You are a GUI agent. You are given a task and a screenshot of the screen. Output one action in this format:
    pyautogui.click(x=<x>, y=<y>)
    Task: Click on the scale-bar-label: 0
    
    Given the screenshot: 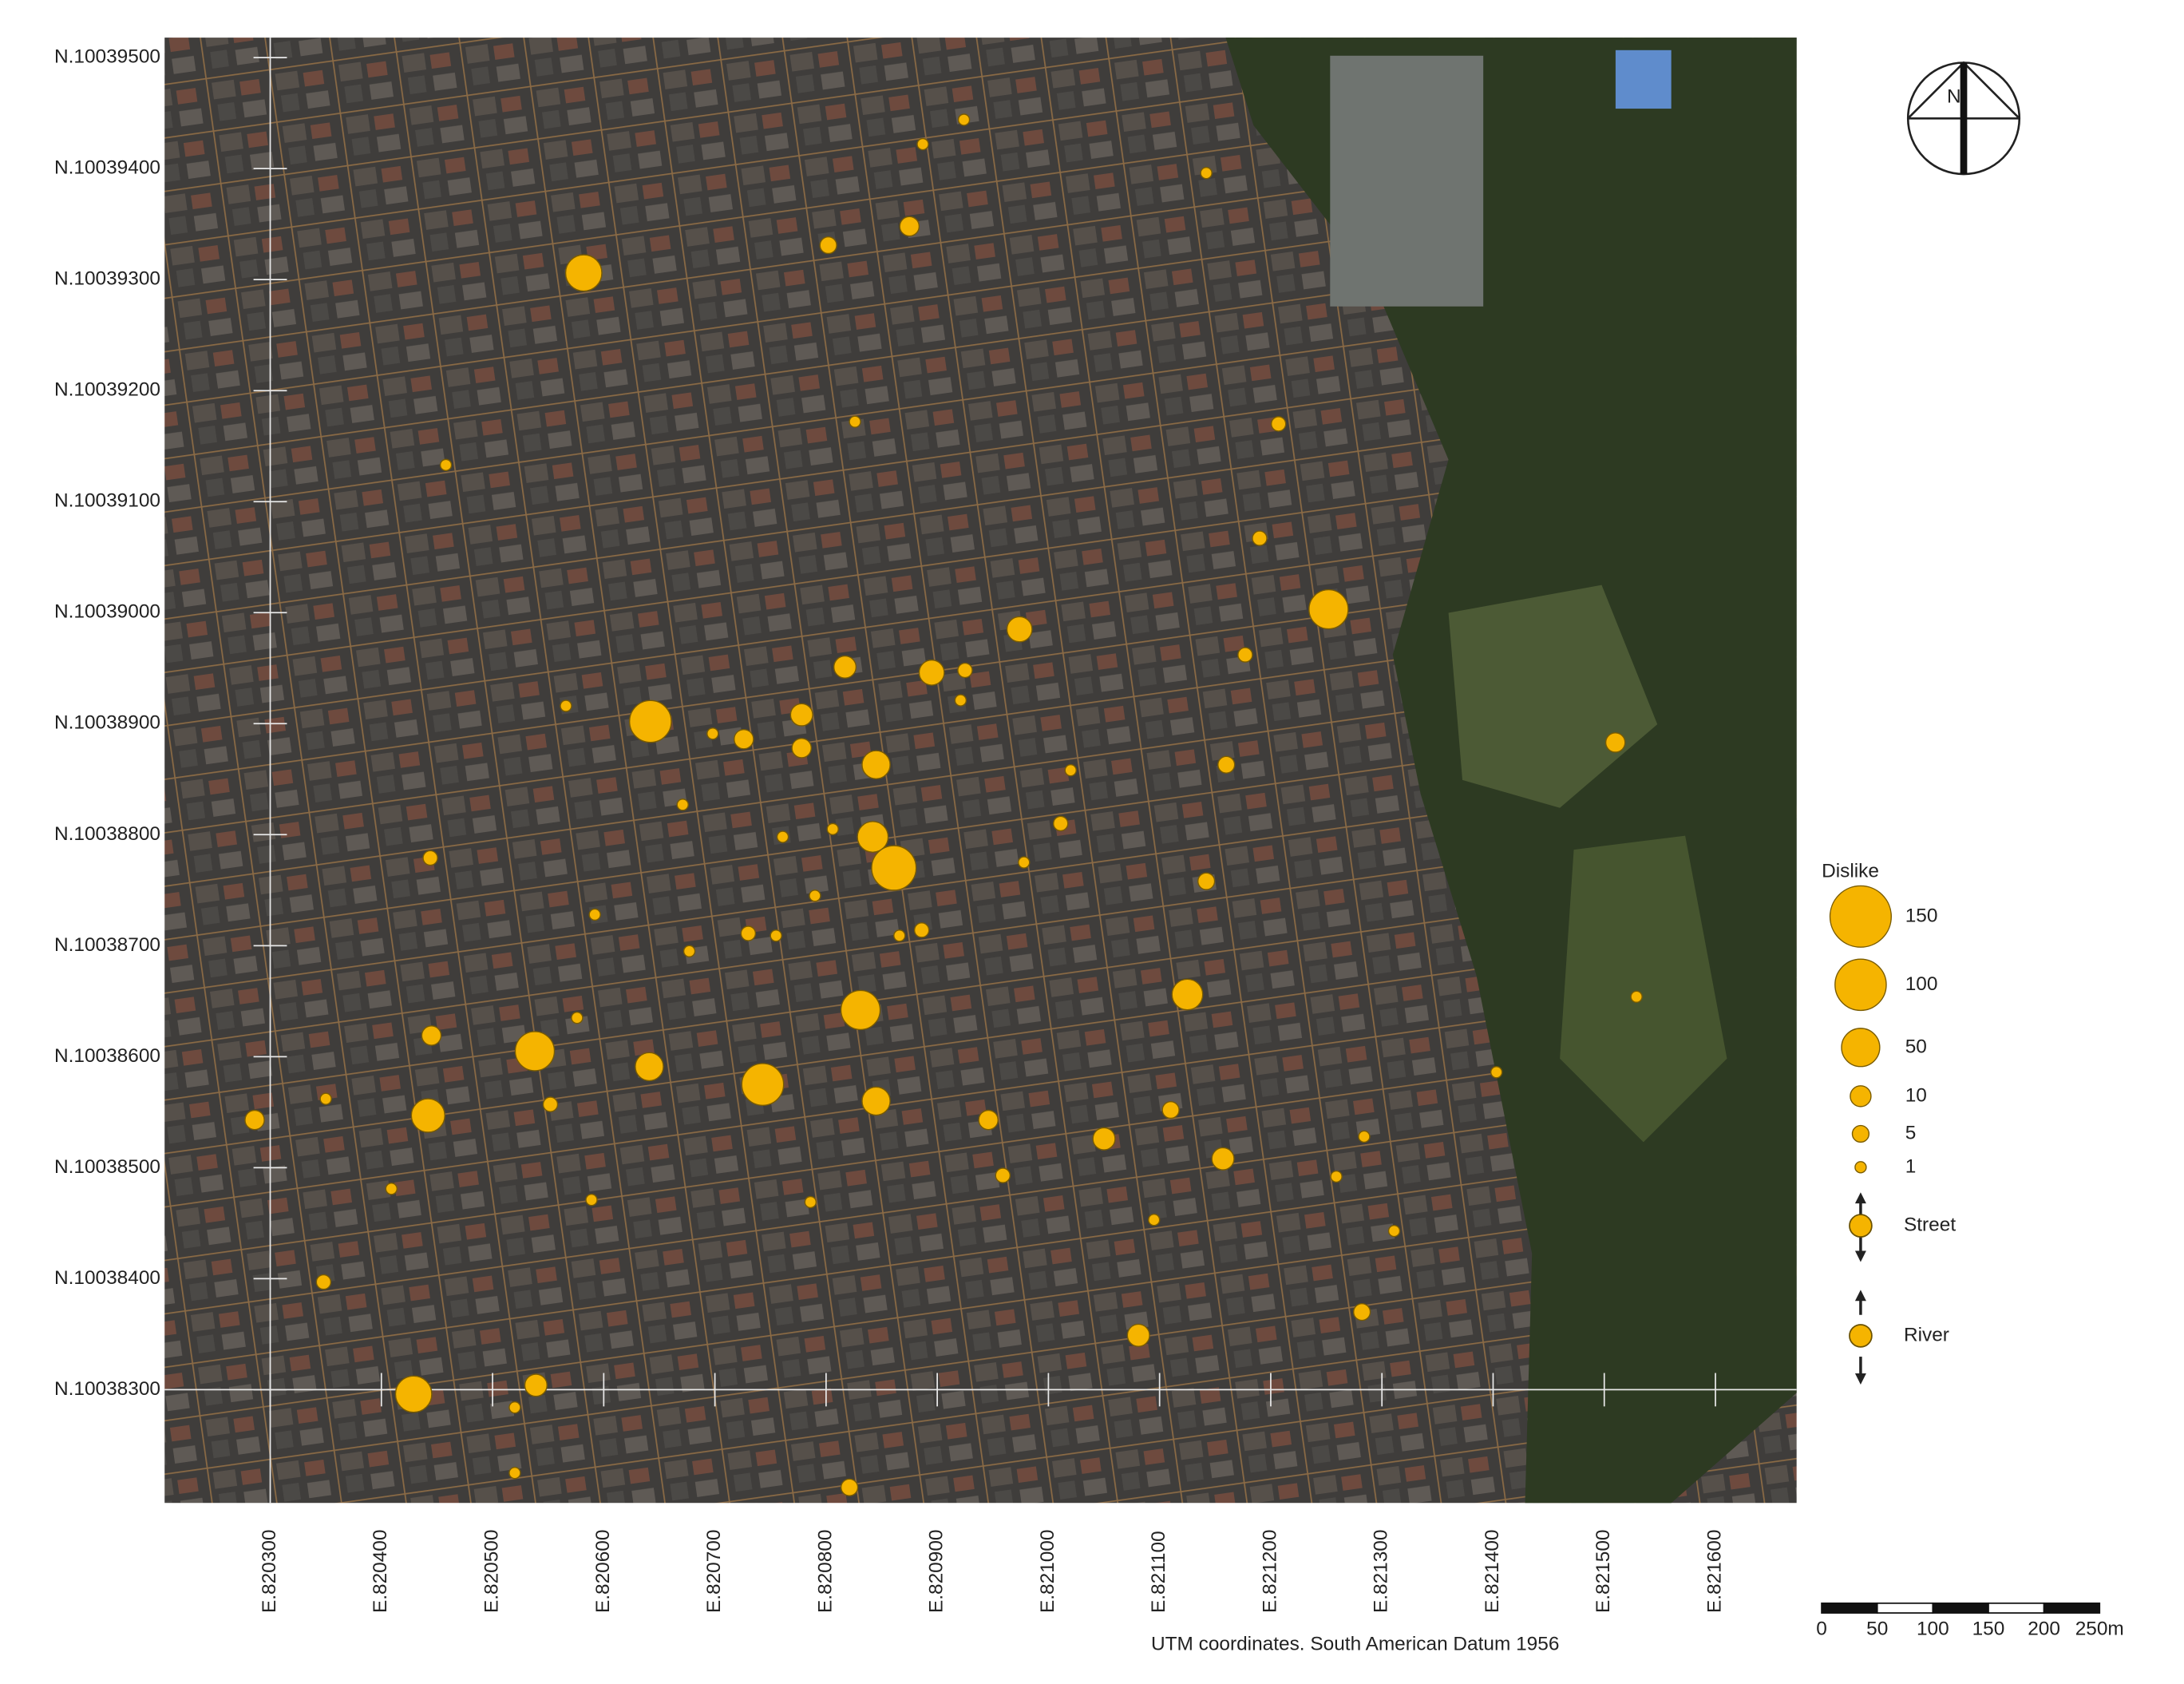 What is the action you would take?
    pyautogui.click(x=1821, y=1629)
    